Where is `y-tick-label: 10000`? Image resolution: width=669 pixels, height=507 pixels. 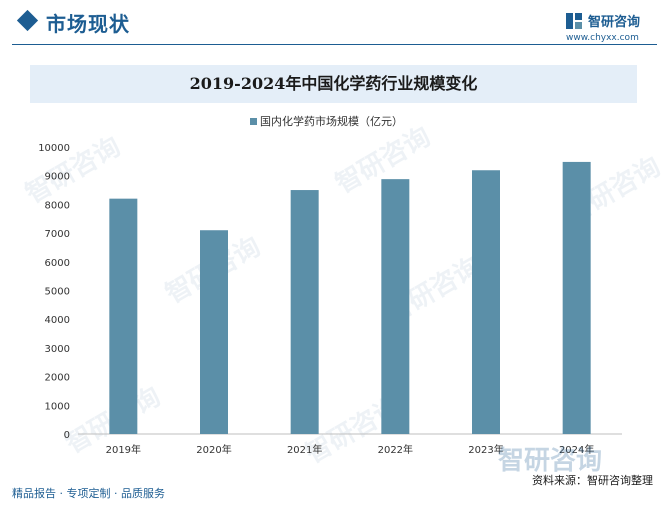
y-tick-label: 10000 is located at coordinates (54, 148).